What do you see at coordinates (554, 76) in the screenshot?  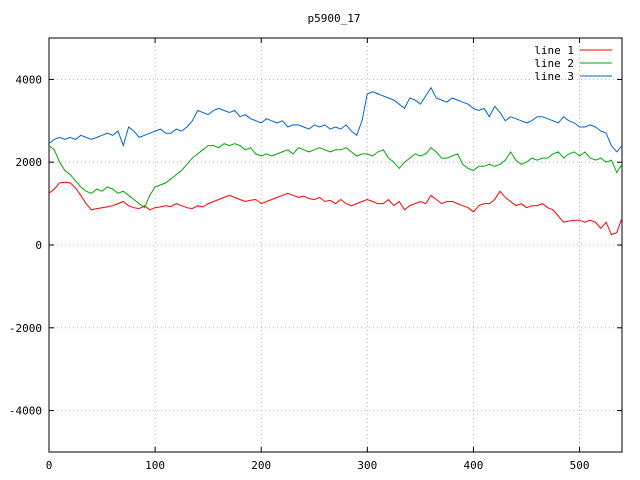 I see `legend-label-3: line 3` at bounding box center [554, 76].